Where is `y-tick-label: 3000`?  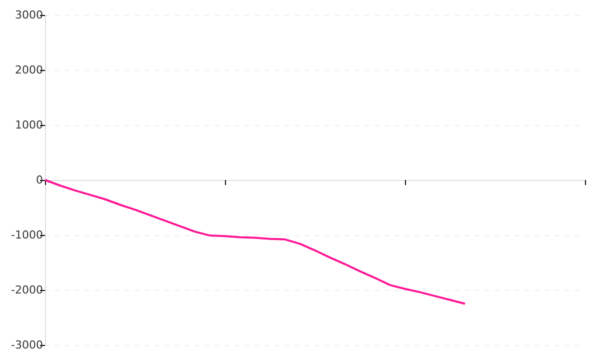 y-tick-label: 3000 is located at coordinates (29, 15).